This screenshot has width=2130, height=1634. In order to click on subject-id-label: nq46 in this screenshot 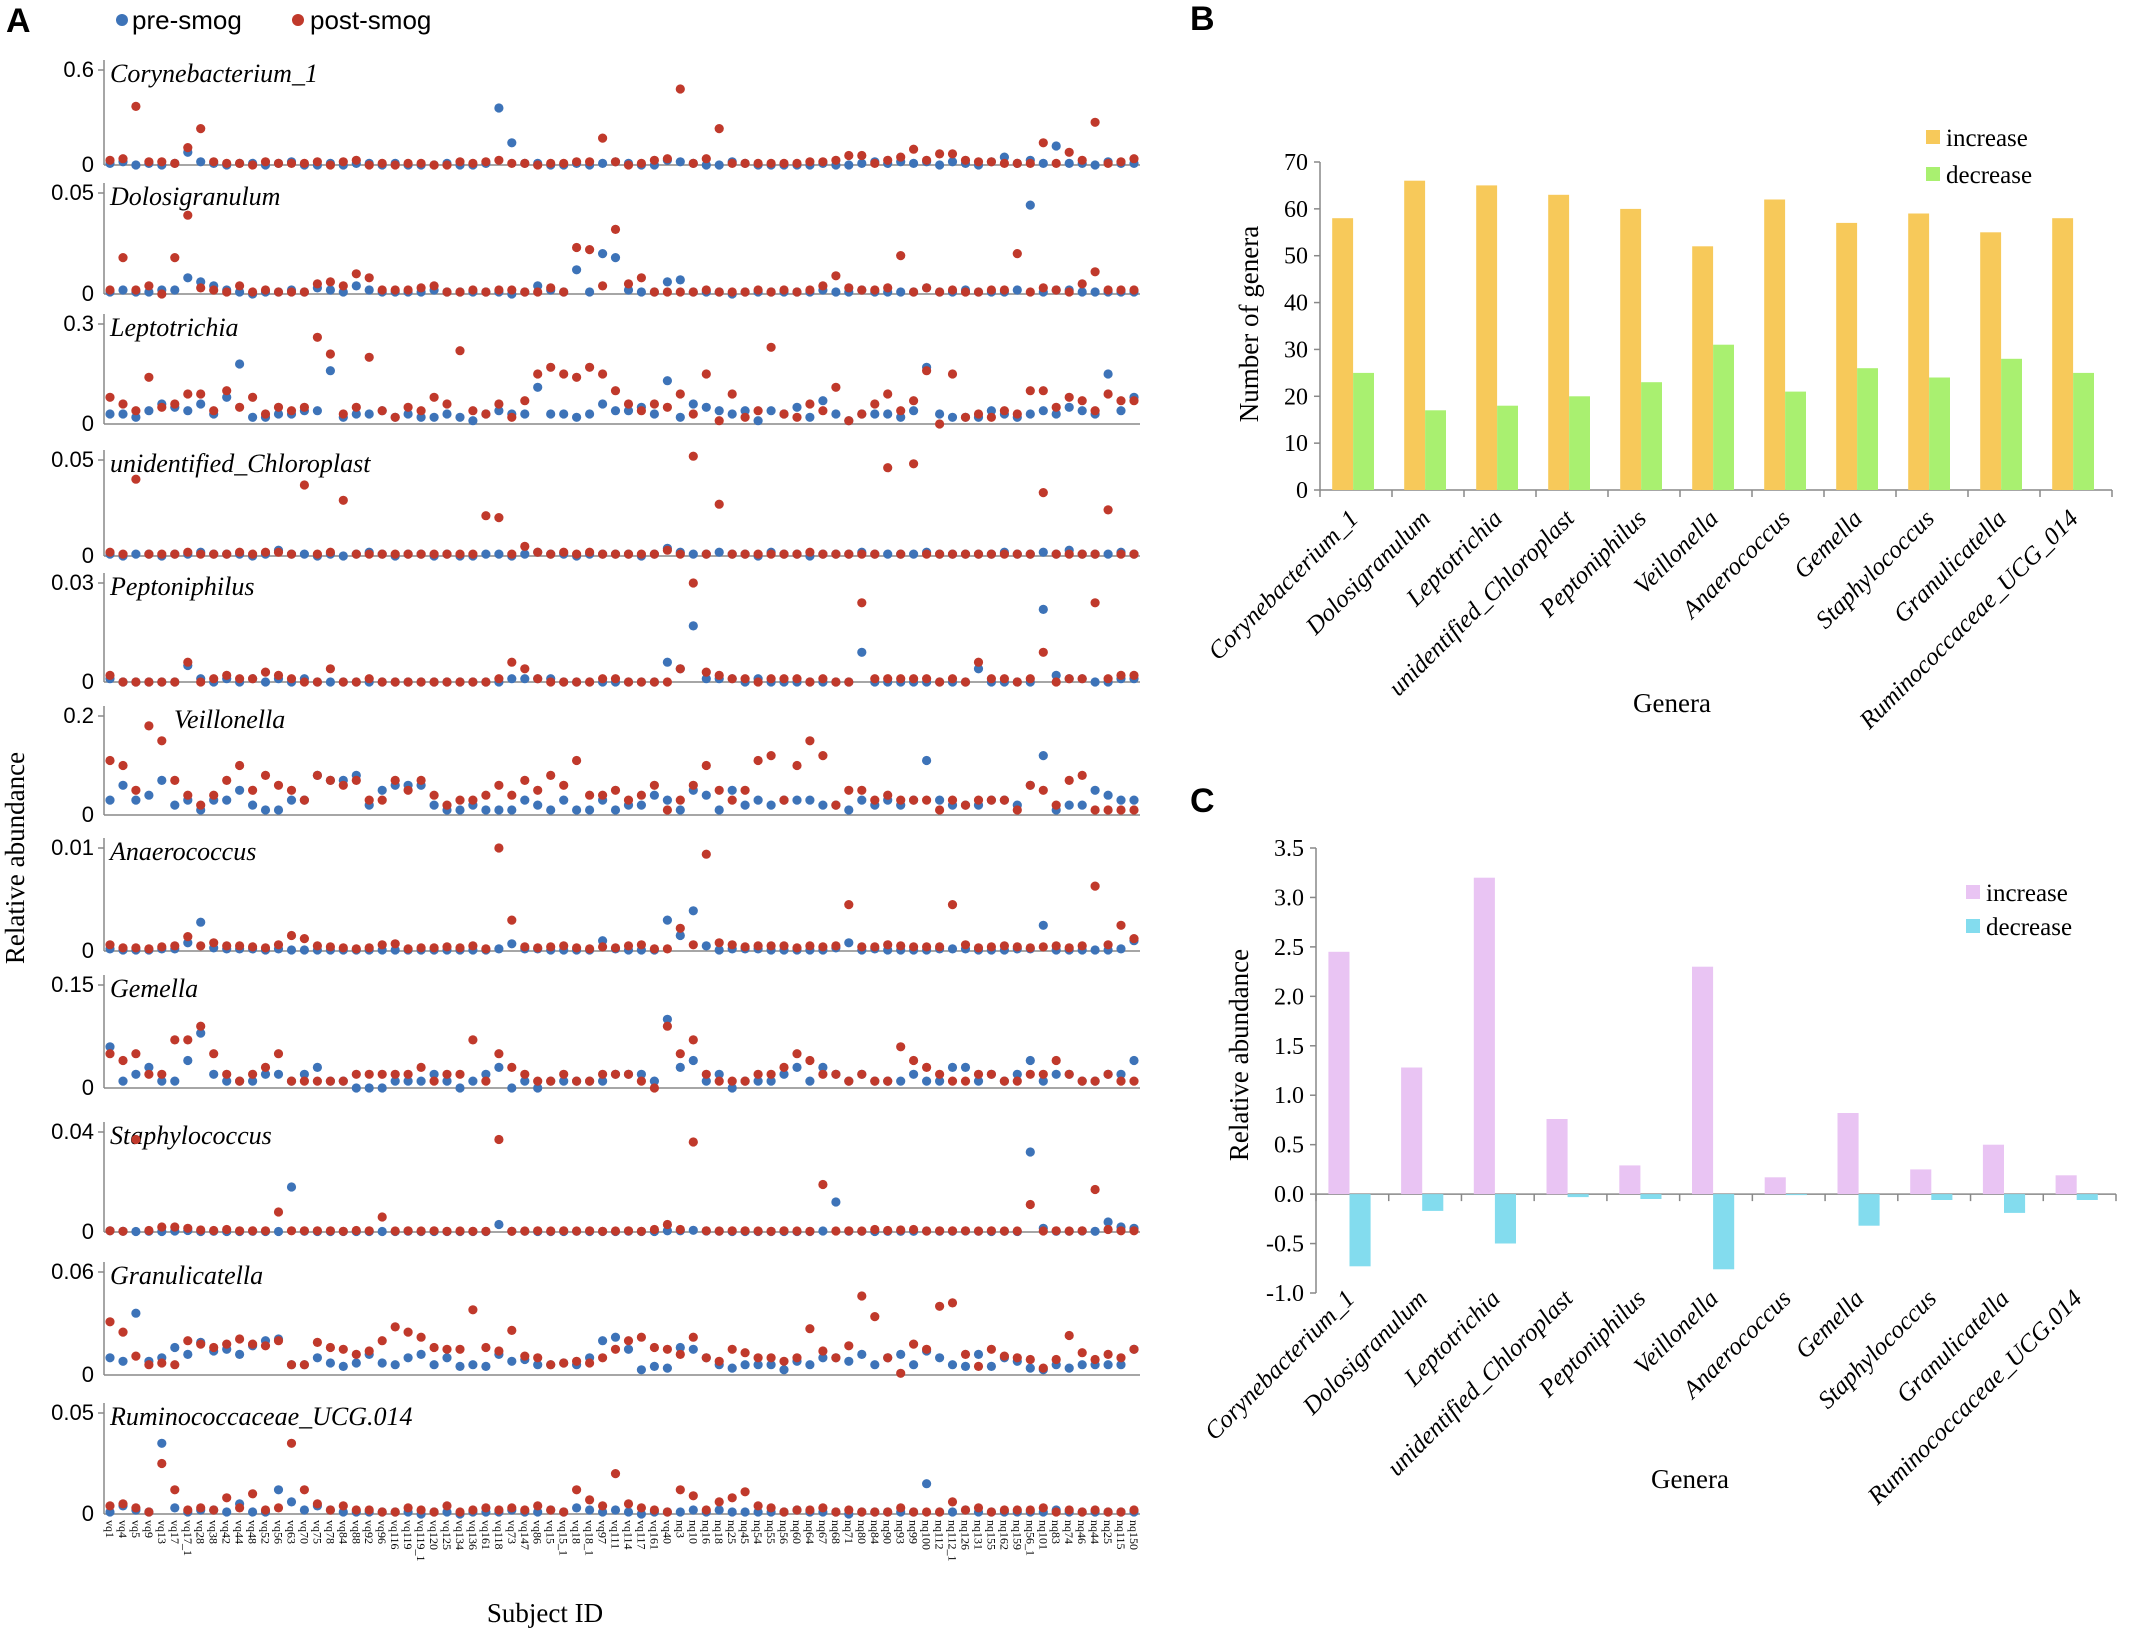, I will do `click(1082, 1532)`.